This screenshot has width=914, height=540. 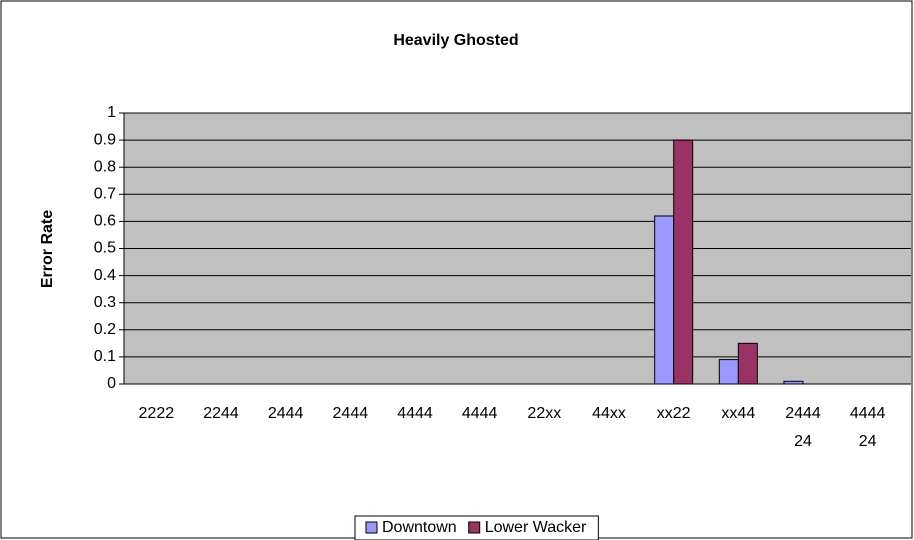 I want to click on y-tick-label: 0.3, so click(x=105, y=302).